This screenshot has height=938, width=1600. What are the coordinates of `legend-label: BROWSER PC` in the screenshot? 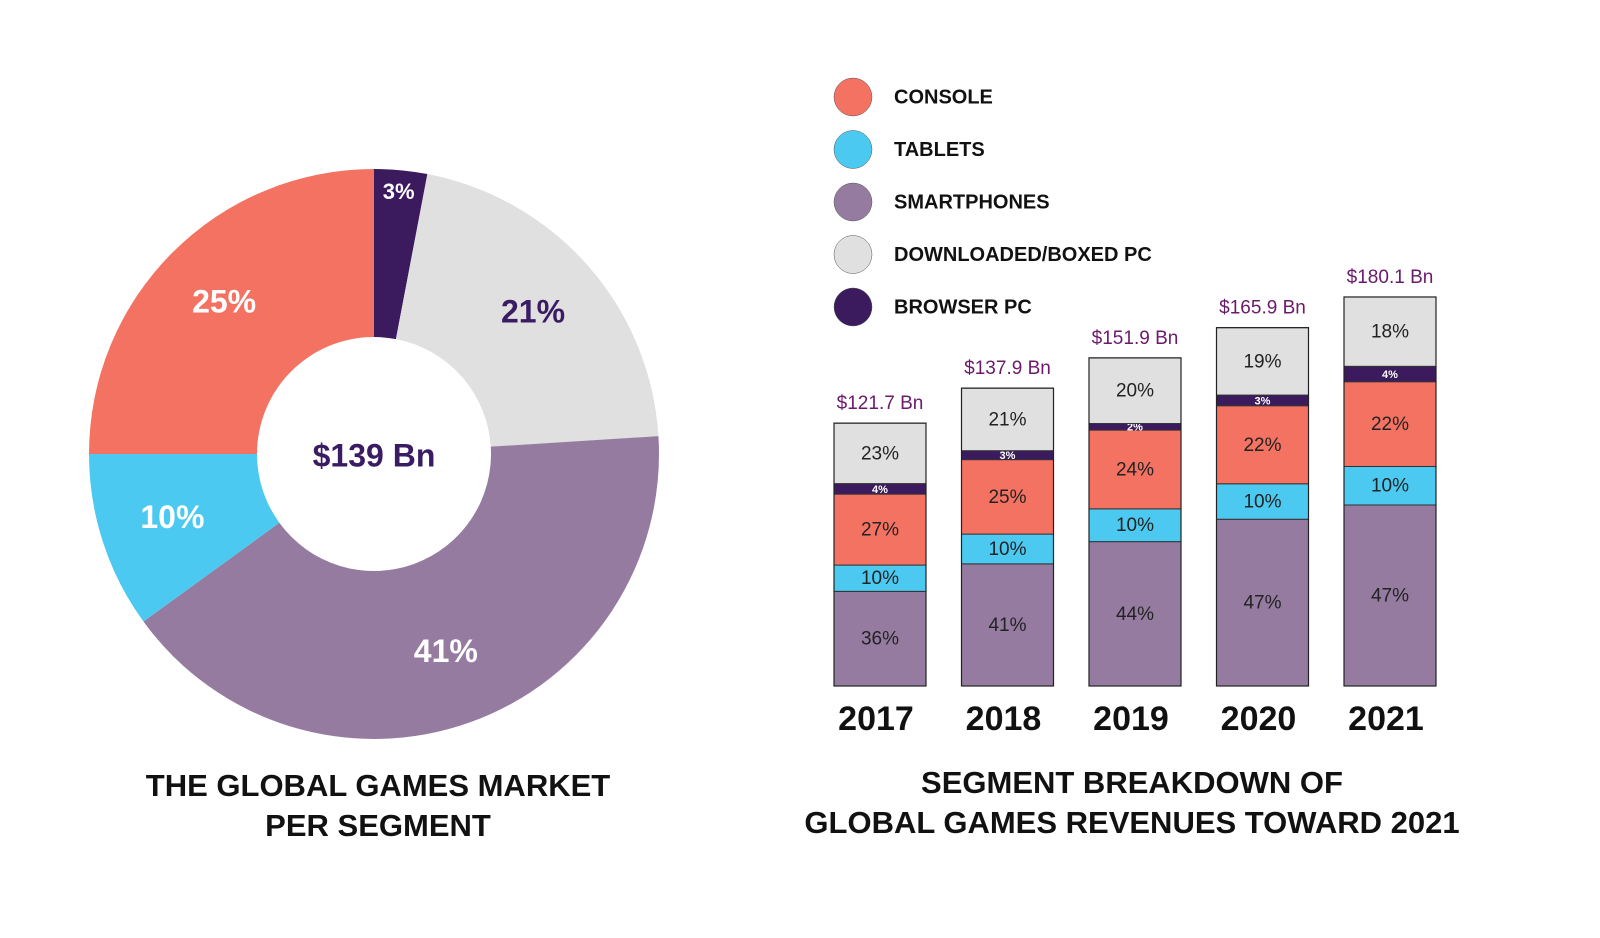 It's located at (963, 307).